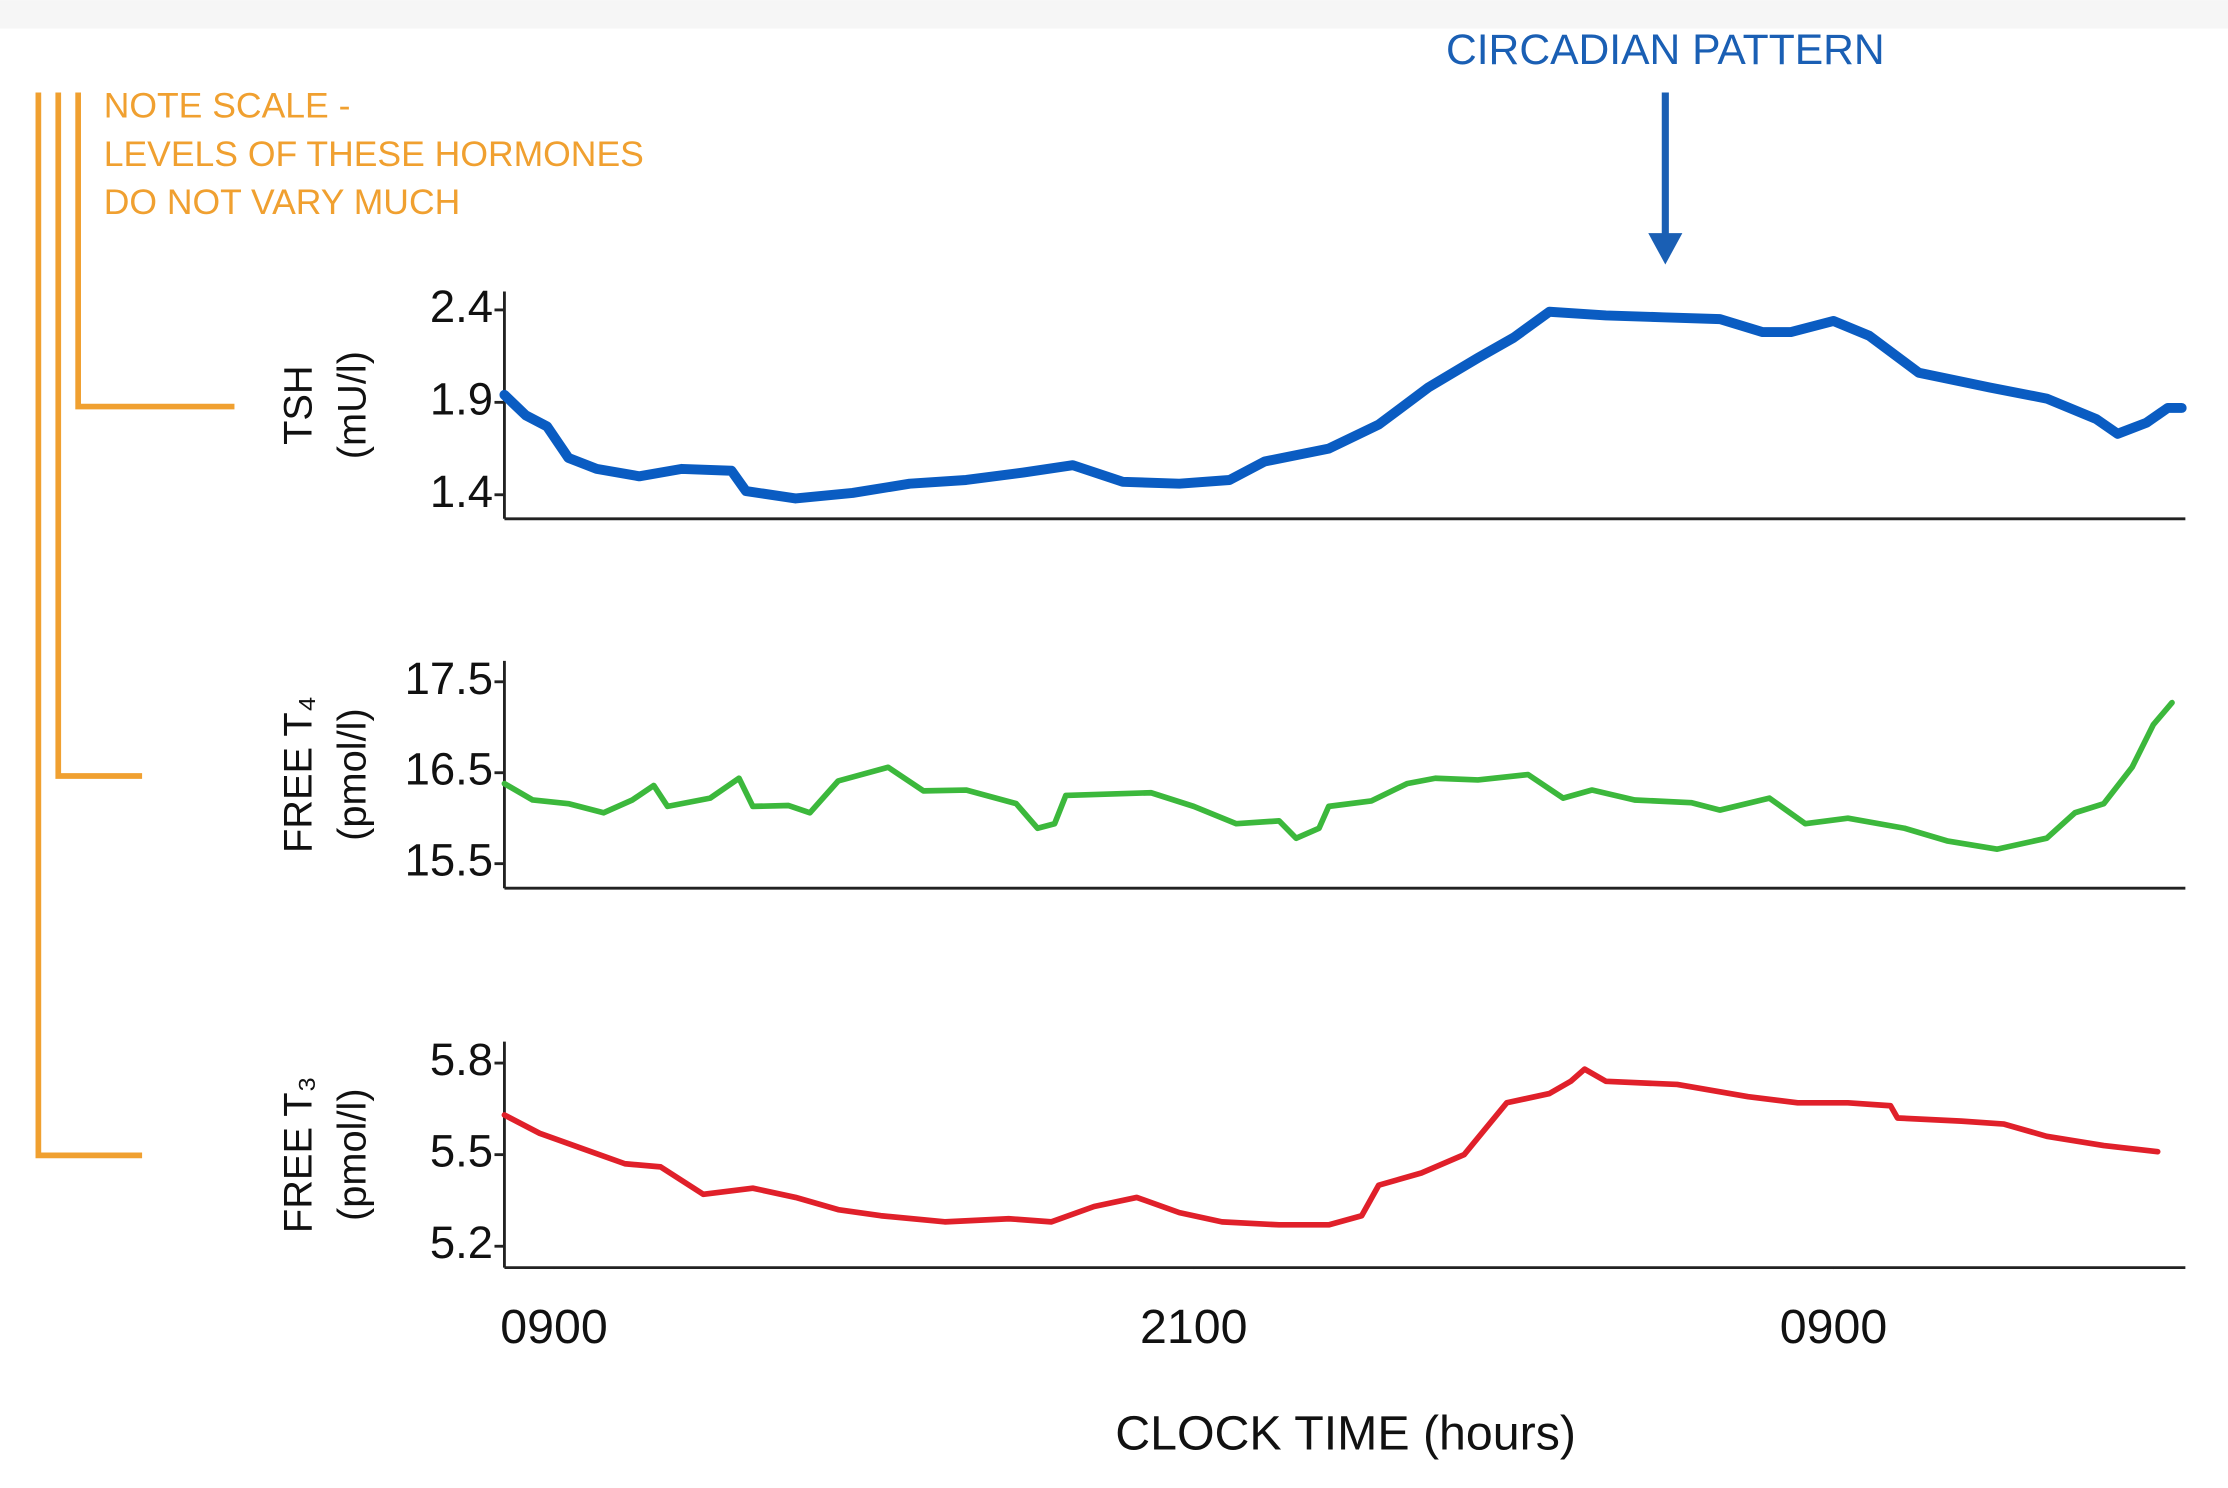 This screenshot has width=2228, height=1488. I want to click on note-line: LEVELS OF THESE HORMONES, so click(374, 154).